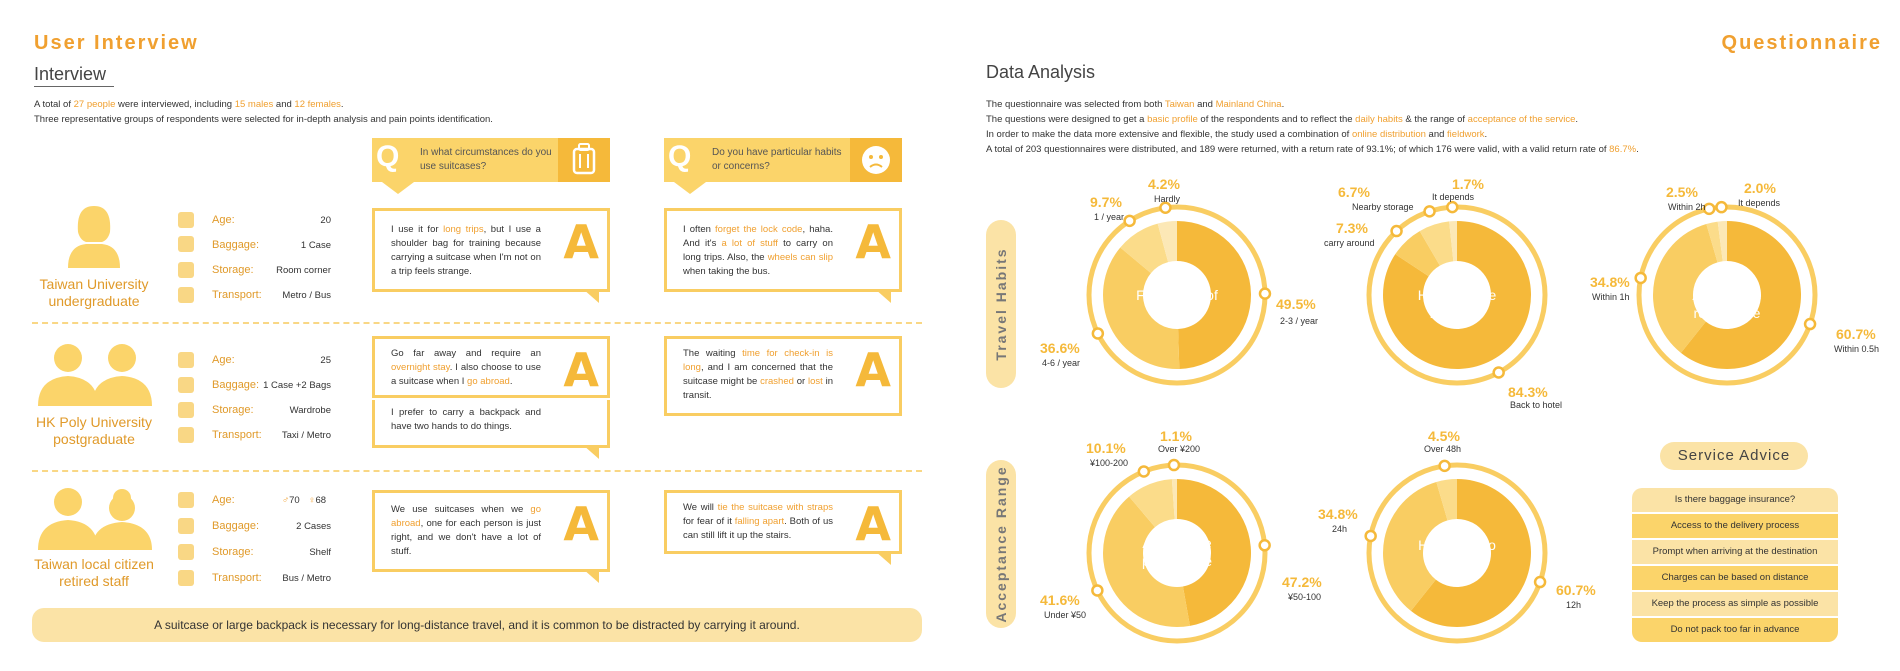 This screenshot has width=1900, height=671. I want to click on pct-label: 84.3%, so click(1528, 392).